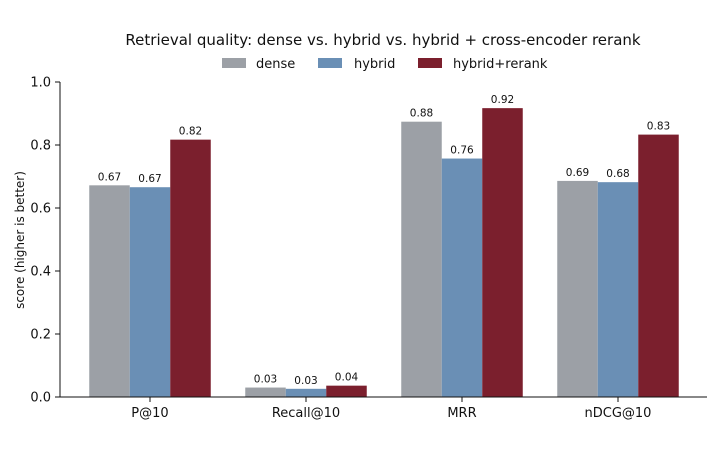 Image resolution: width=720 pixels, height=450 pixels. I want to click on data-label-dense-recall-10: 0.03, so click(265, 380).